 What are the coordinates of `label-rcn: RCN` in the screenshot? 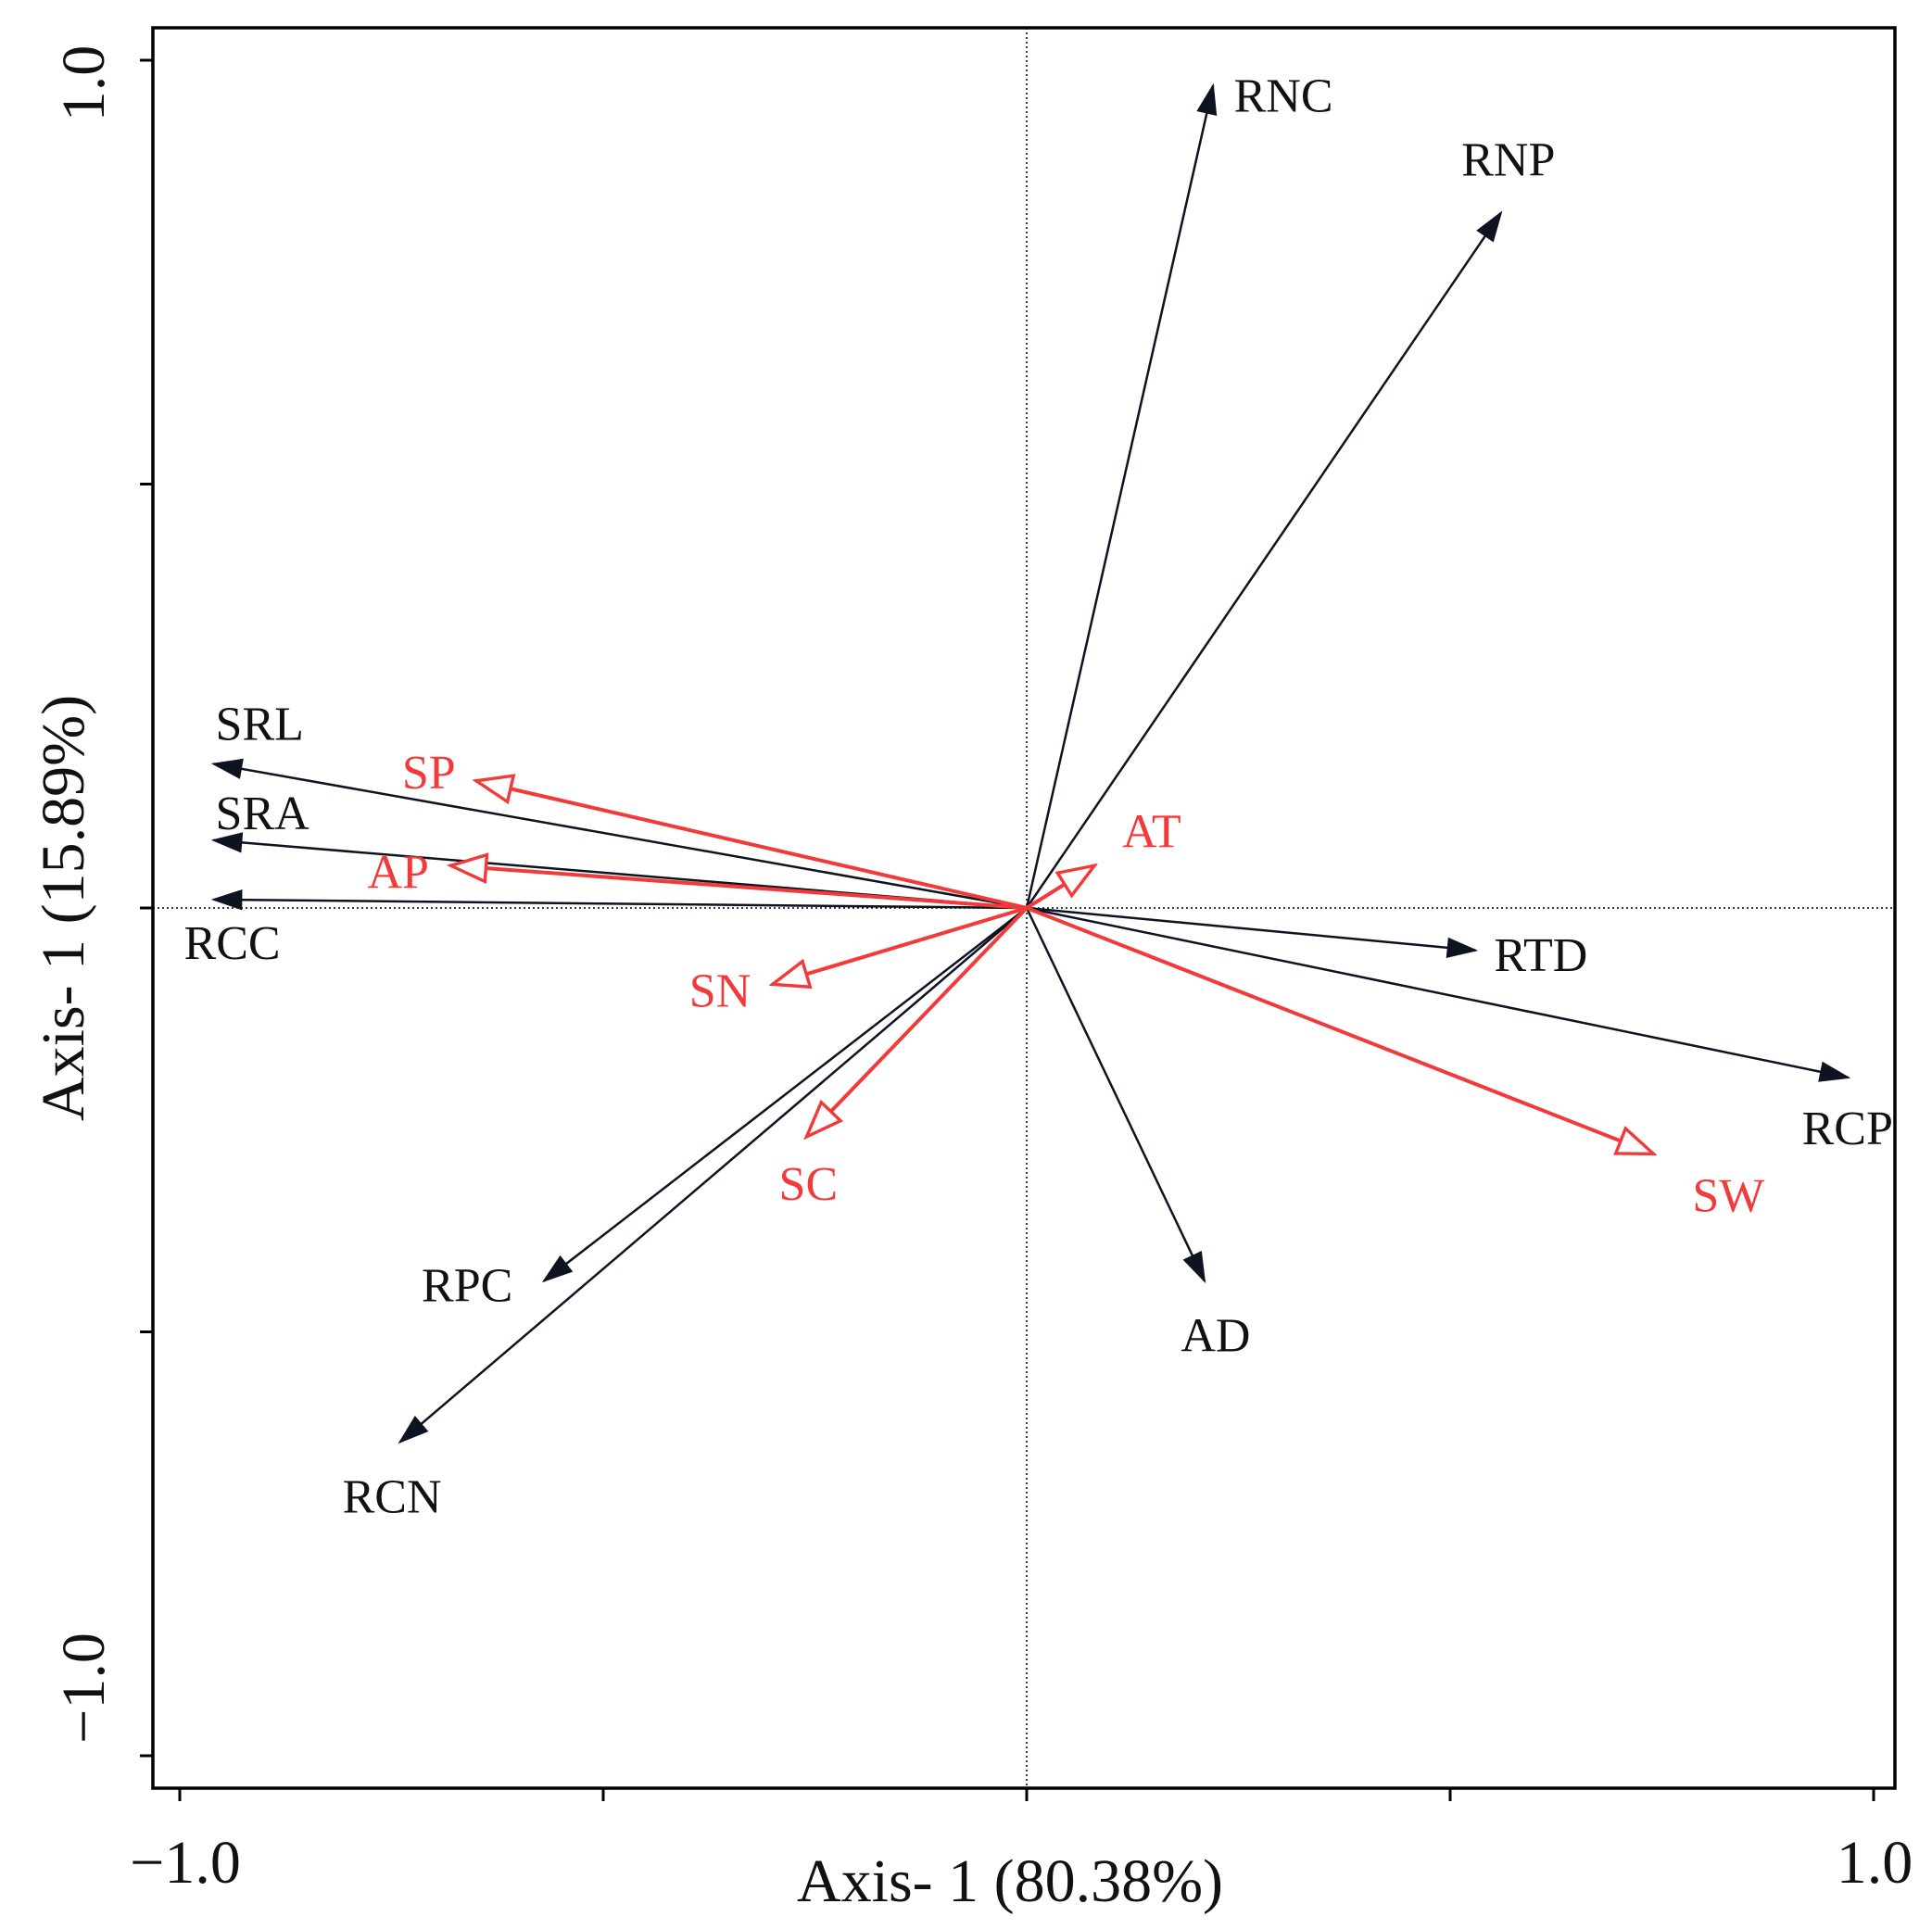 It's located at (393, 1497).